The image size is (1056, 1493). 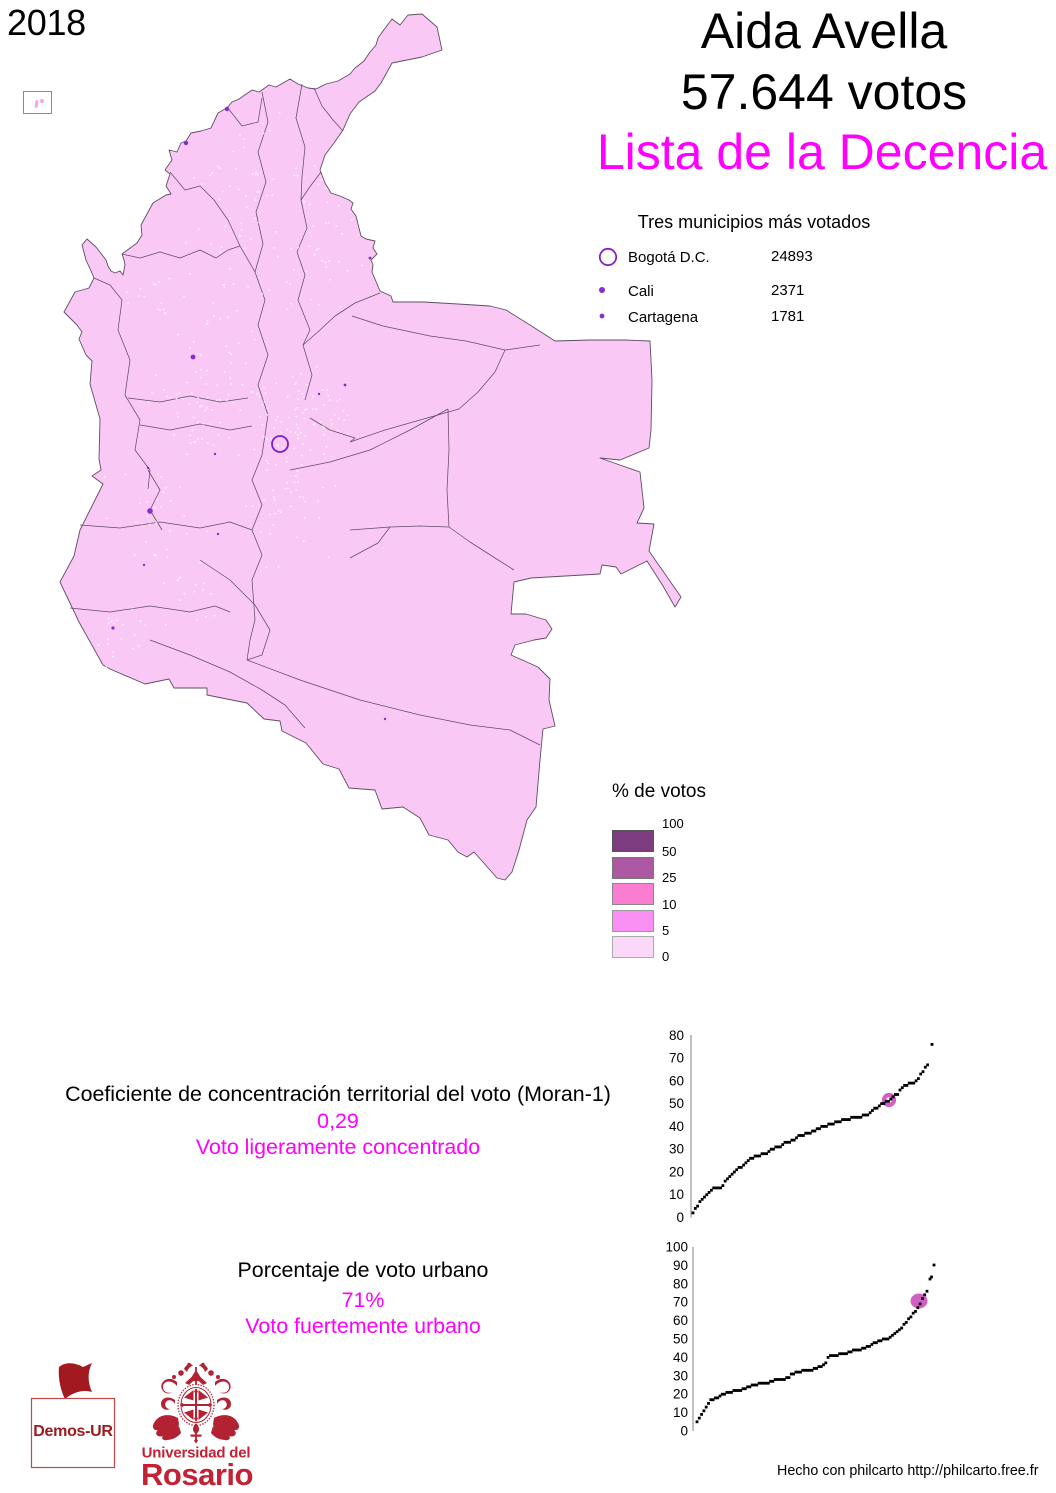 What do you see at coordinates (196, 1453) in the screenshot?
I see `svg-text: Universidad del` at bounding box center [196, 1453].